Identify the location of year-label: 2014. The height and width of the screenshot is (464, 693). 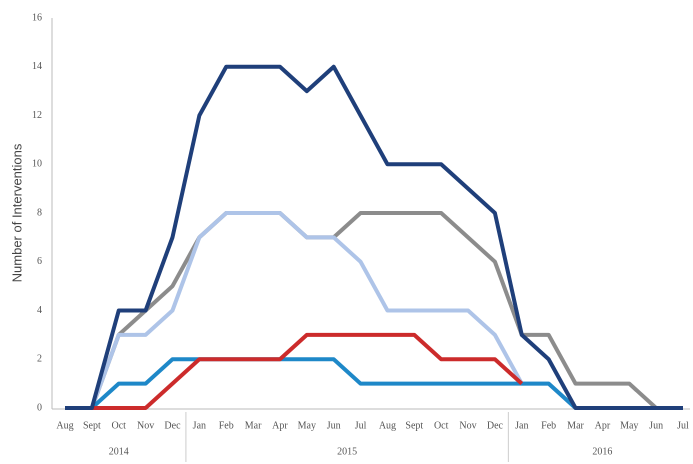
(119, 451).